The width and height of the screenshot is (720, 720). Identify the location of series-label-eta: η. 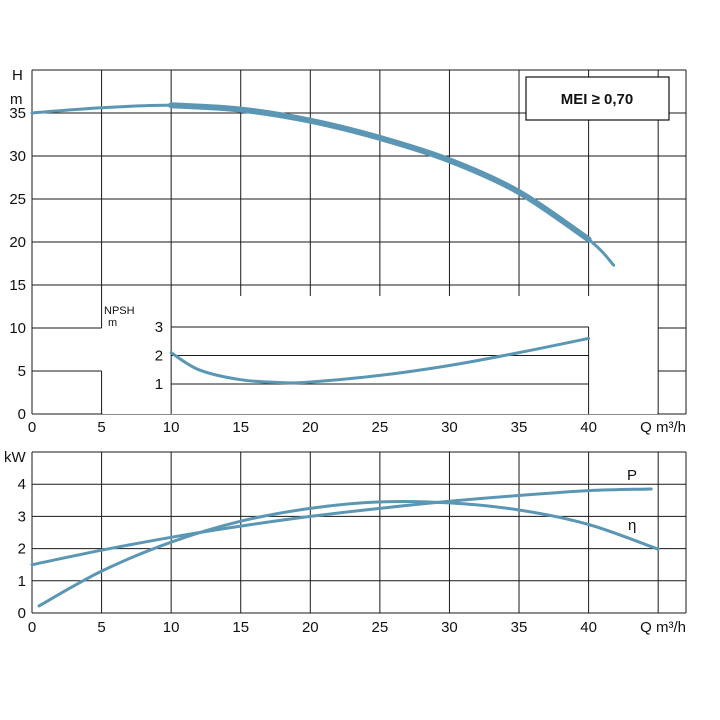
(632, 525).